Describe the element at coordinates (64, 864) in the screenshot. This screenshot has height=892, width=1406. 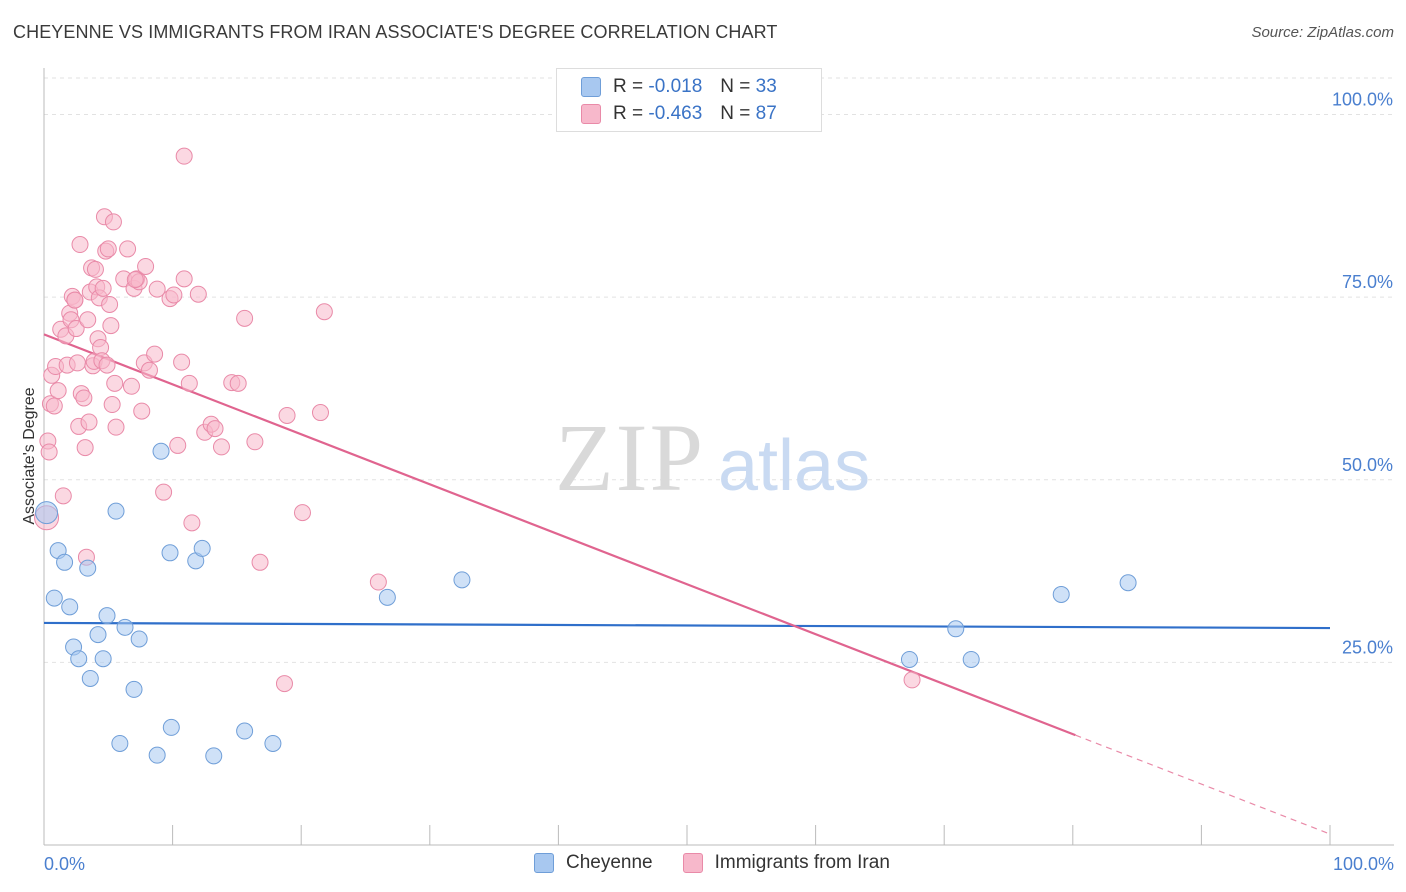
I see `x-tick-label-min: 0.0%` at that location.